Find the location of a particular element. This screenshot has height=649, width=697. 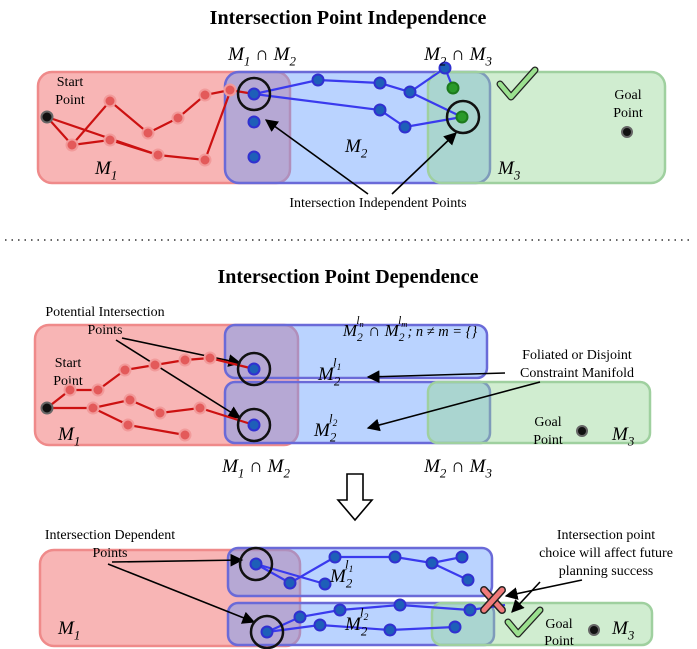

title: Intersection Point Independence is located at coordinates (348, 18).